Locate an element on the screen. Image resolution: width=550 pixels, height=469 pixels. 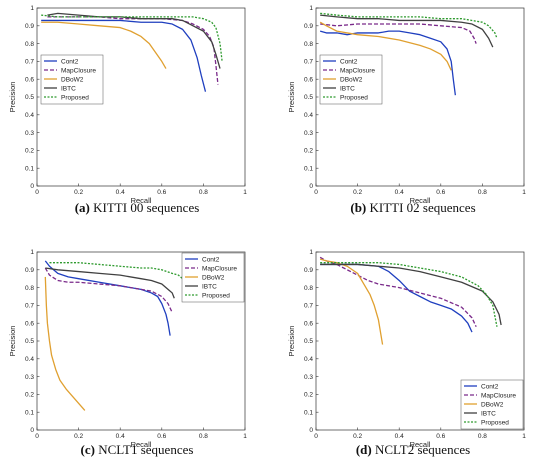
panel-caption: (a) KITTI 00 sequences is located at coordinates (137, 208).